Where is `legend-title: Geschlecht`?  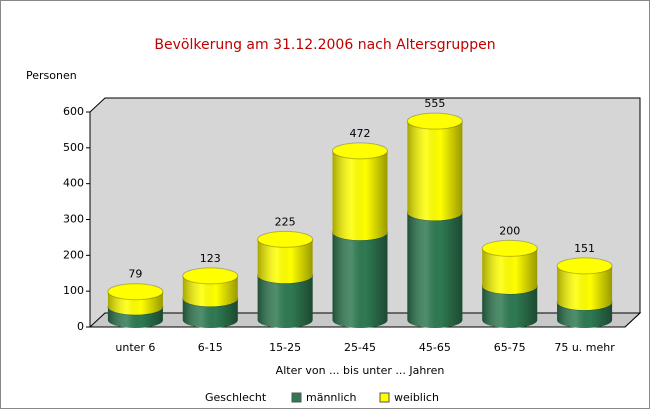
legend-title: Geschlecht is located at coordinates (236, 397).